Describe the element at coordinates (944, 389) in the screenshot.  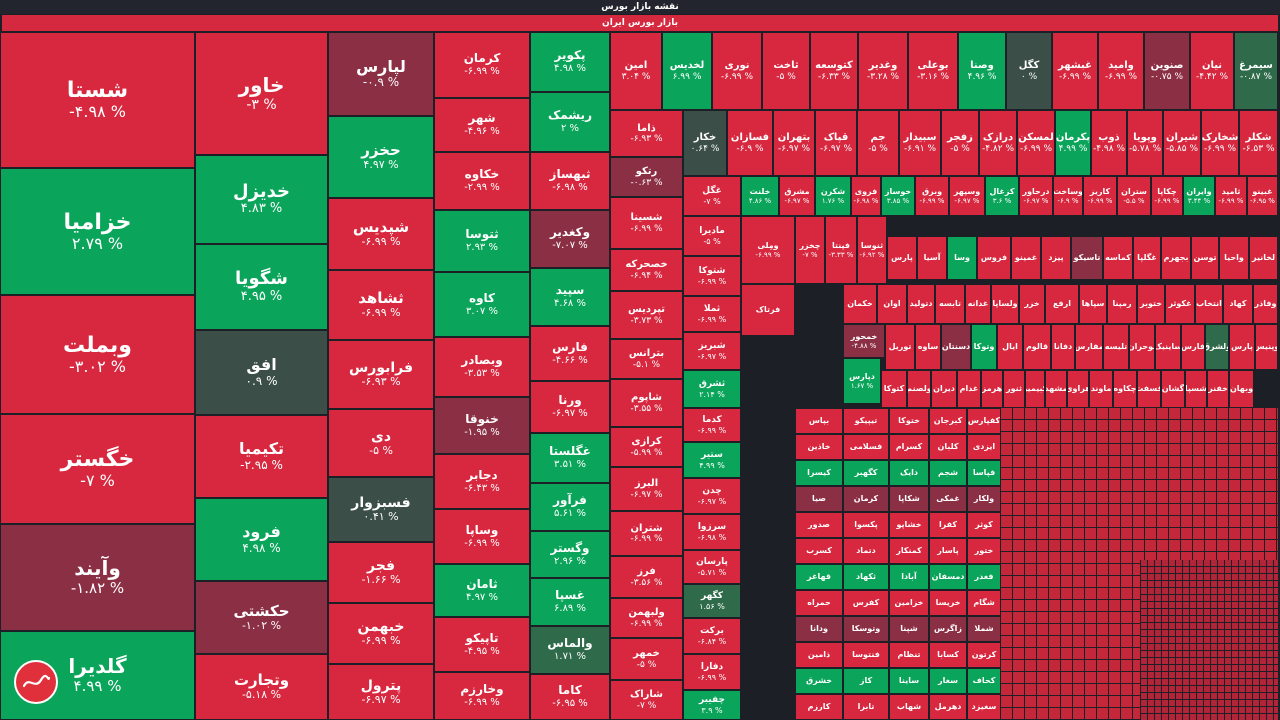
I see `stock-tile: دیران` at that location.